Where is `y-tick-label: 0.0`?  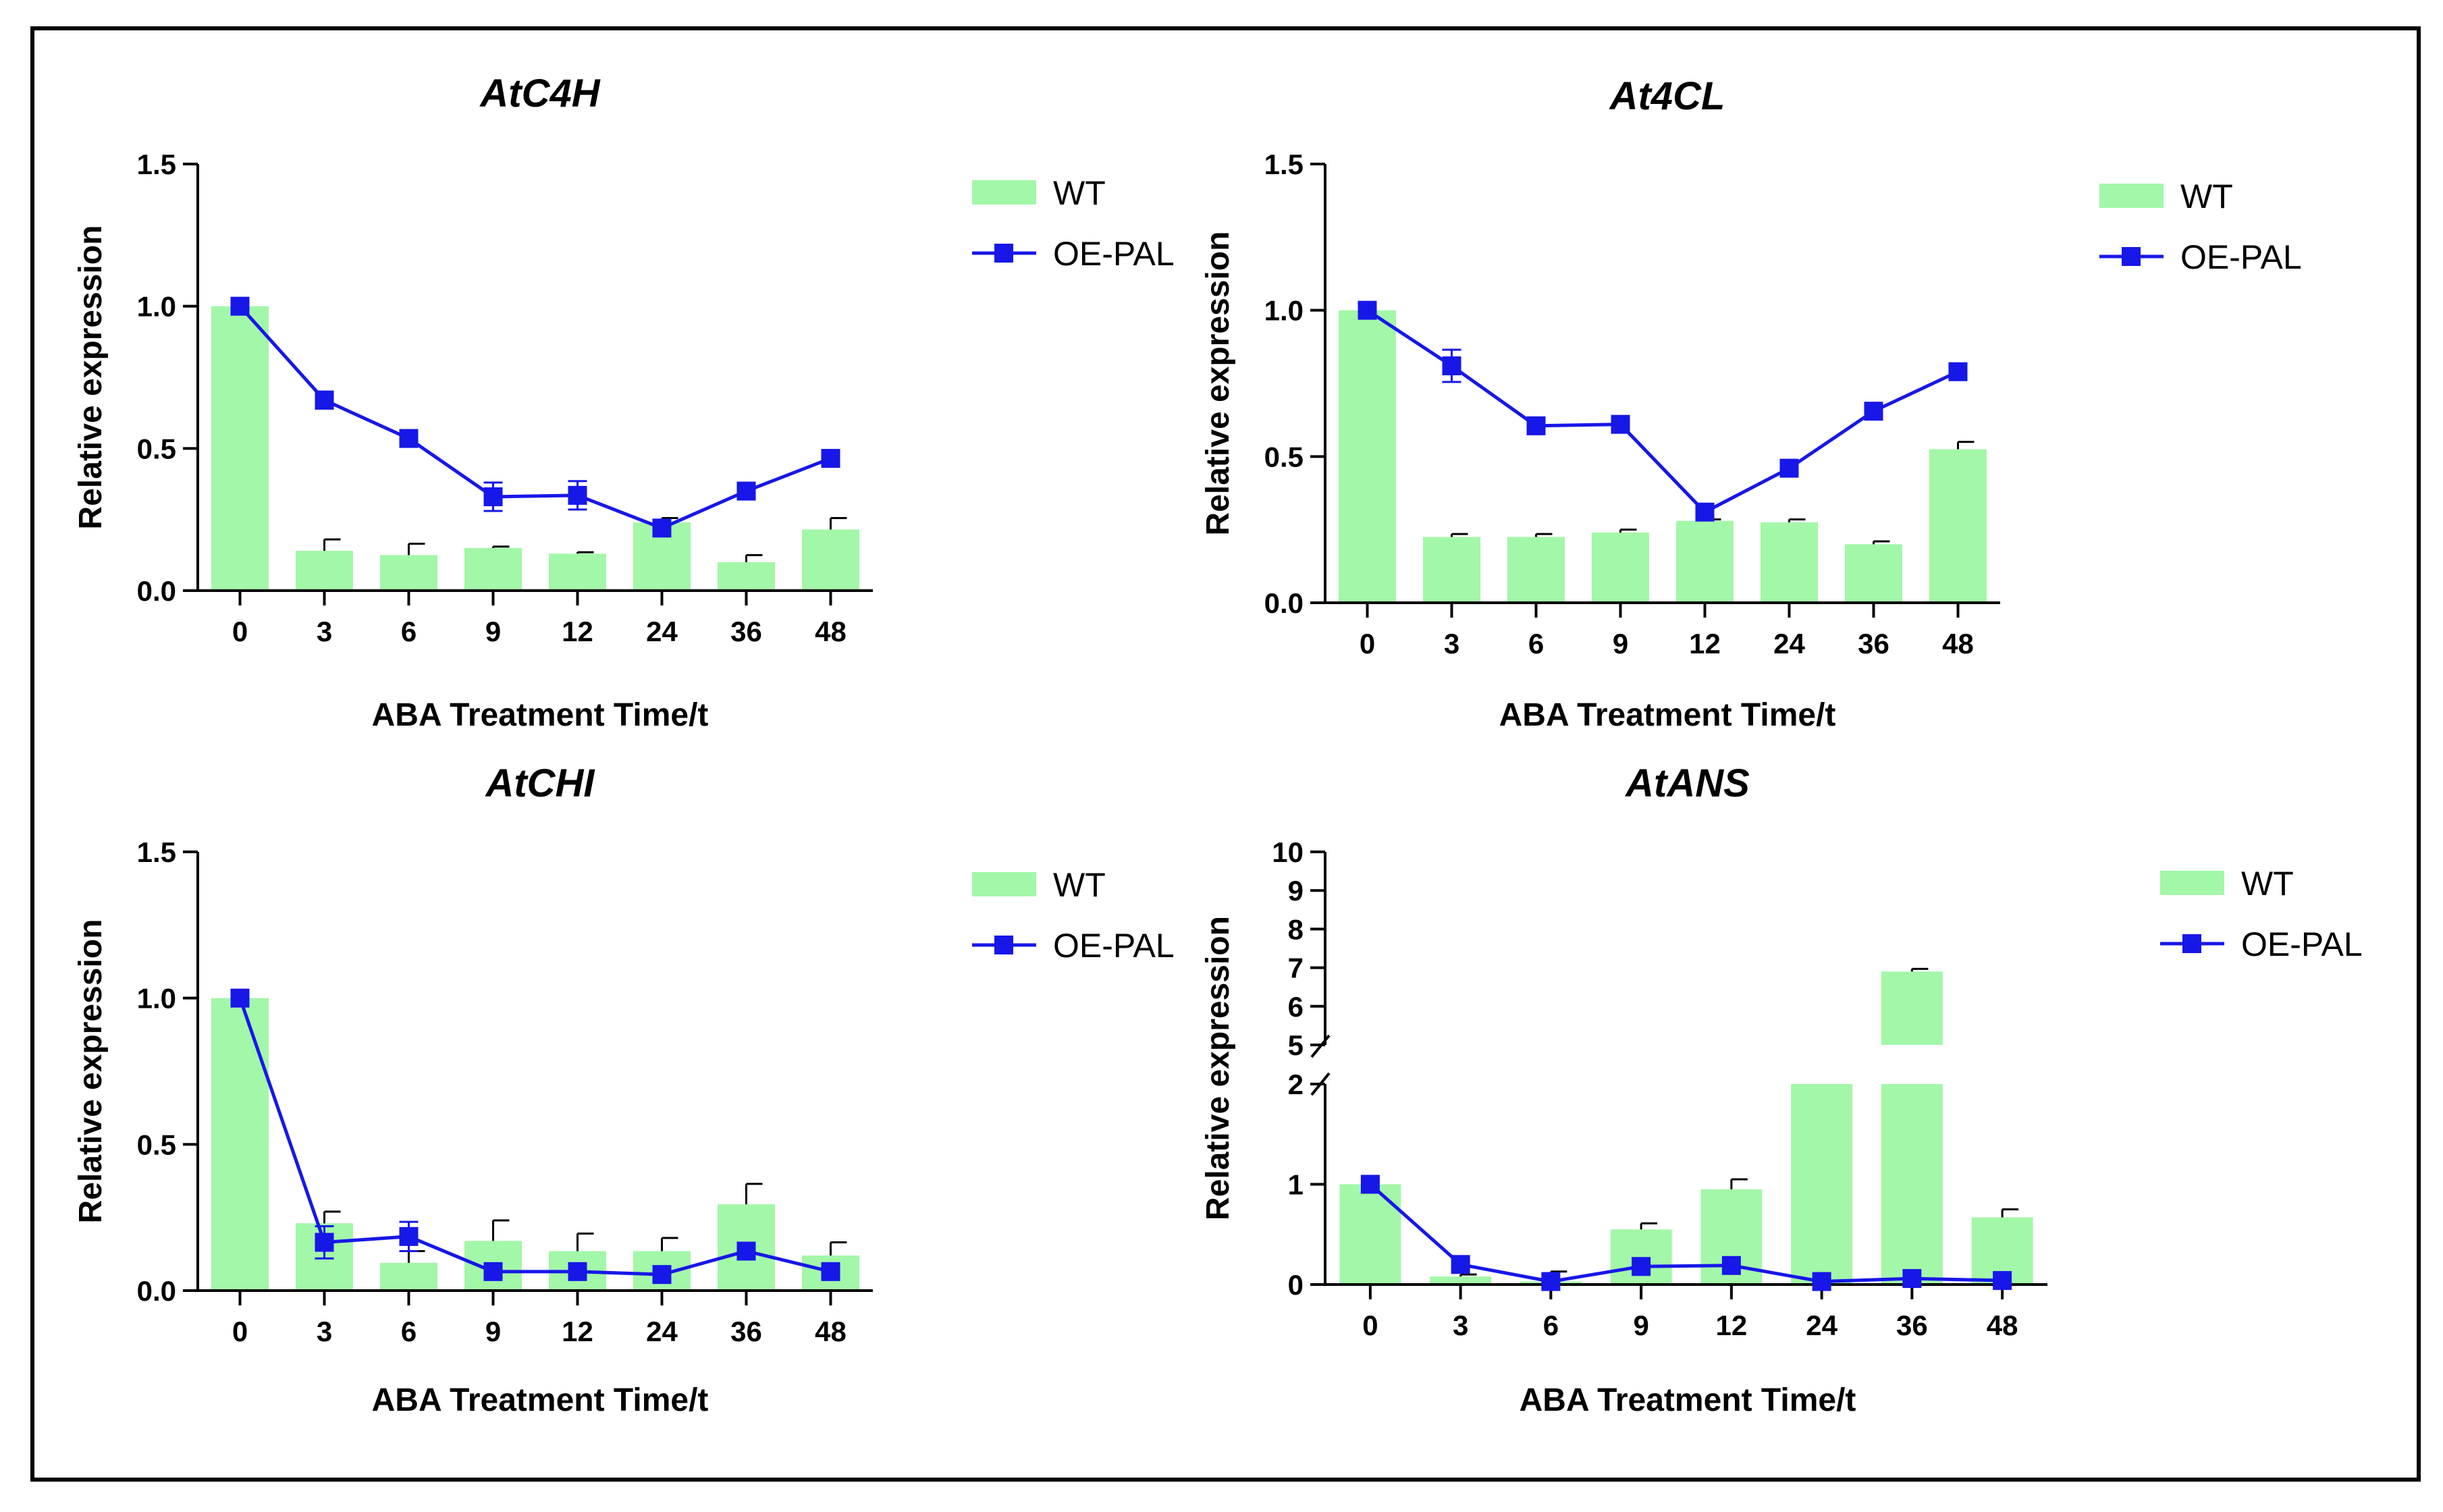 y-tick-label: 0.0 is located at coordinates (1284, 603).